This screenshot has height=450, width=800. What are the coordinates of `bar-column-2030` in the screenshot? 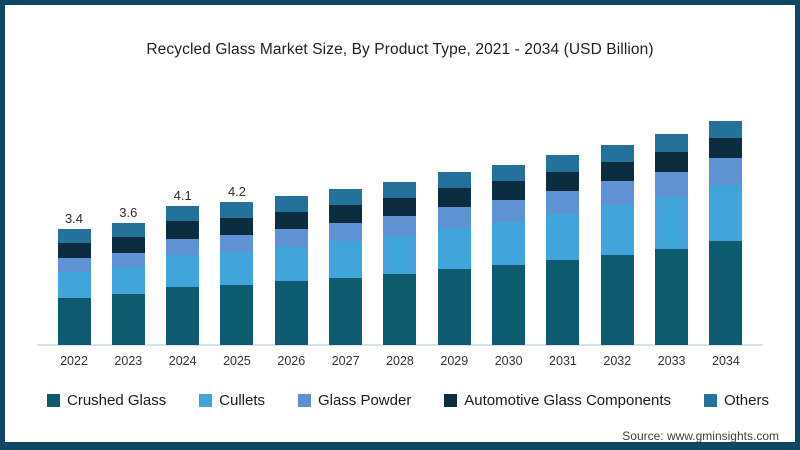 It's located at (509, 246).